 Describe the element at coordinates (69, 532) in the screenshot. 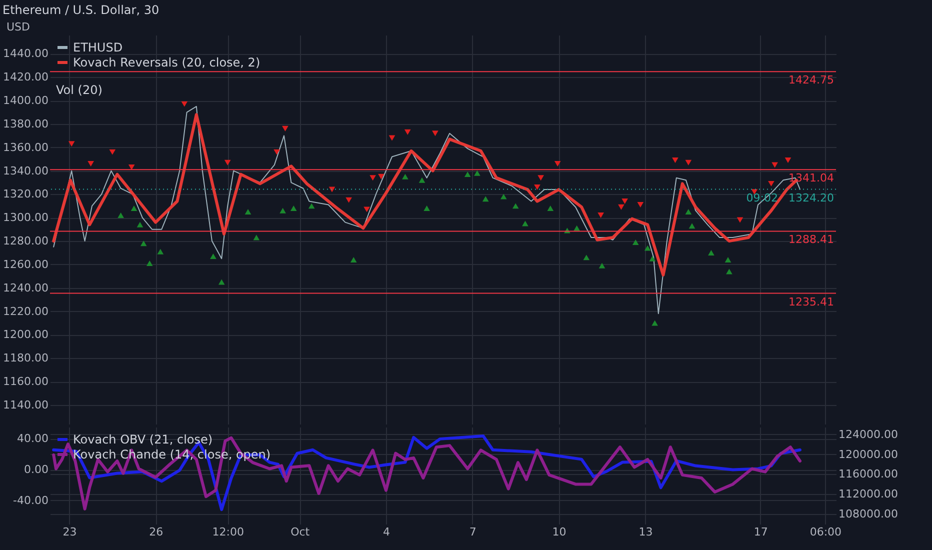

I see `x-tick-label: 23` at that location.